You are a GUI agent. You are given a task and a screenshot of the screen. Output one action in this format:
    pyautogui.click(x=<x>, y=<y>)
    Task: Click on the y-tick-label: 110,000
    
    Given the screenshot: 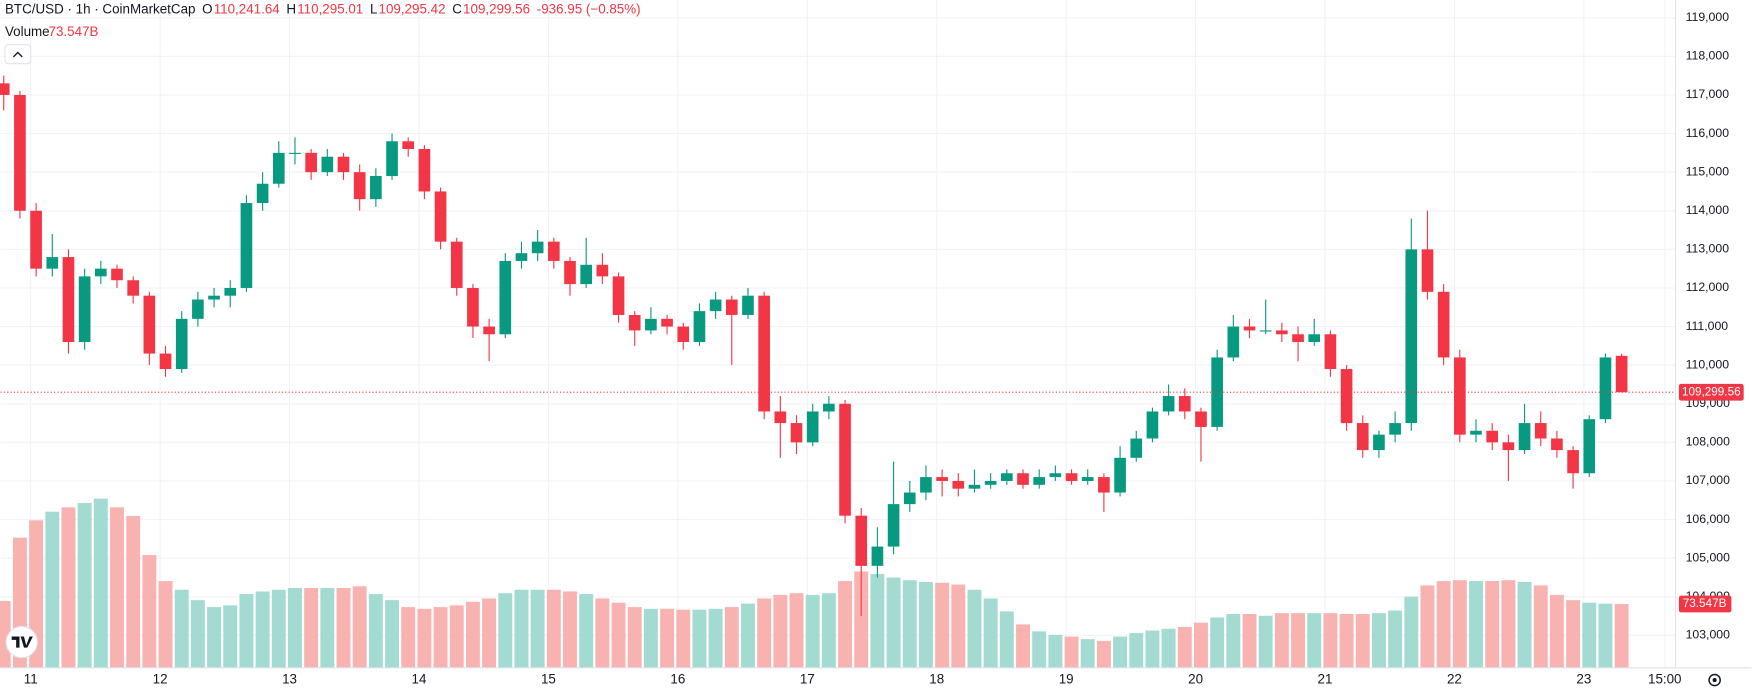 What is the action you would take?
    pyautogui.click(x=1708, y=364)
    